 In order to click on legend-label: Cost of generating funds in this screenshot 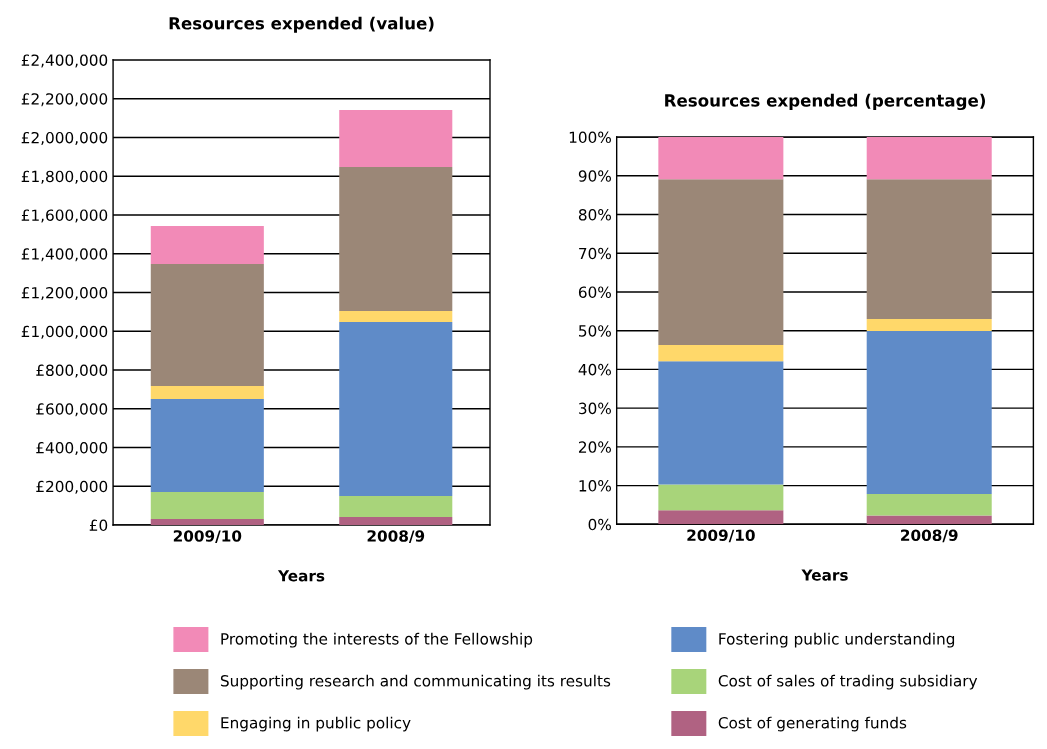, I will do `click(812, 724)`.